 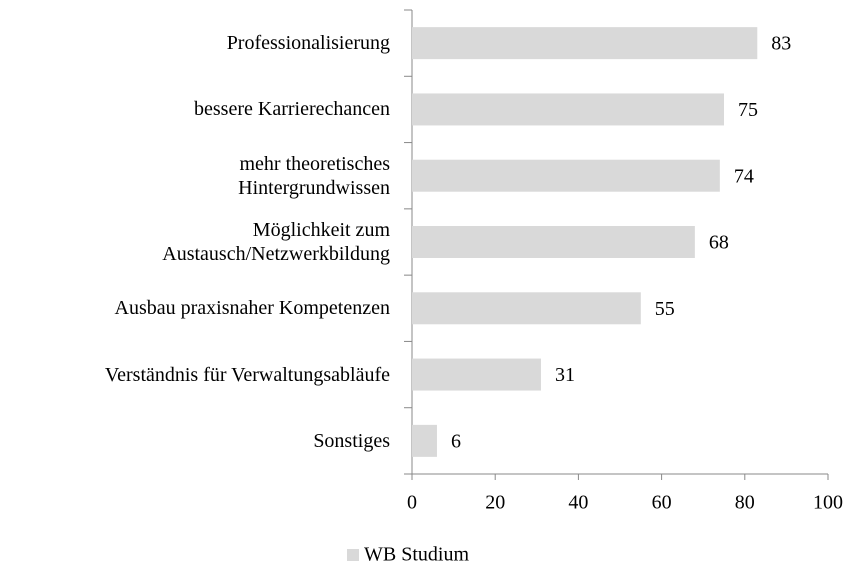 I want to click on data-label: 31, so click(x=565, y=375).